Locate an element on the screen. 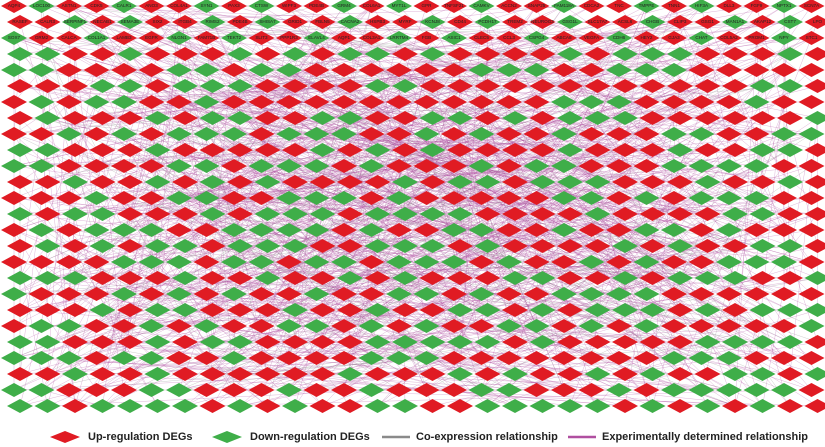 This screenshot has width=825, height=447. gene-node: TNC is located at coordinates (619, 6).